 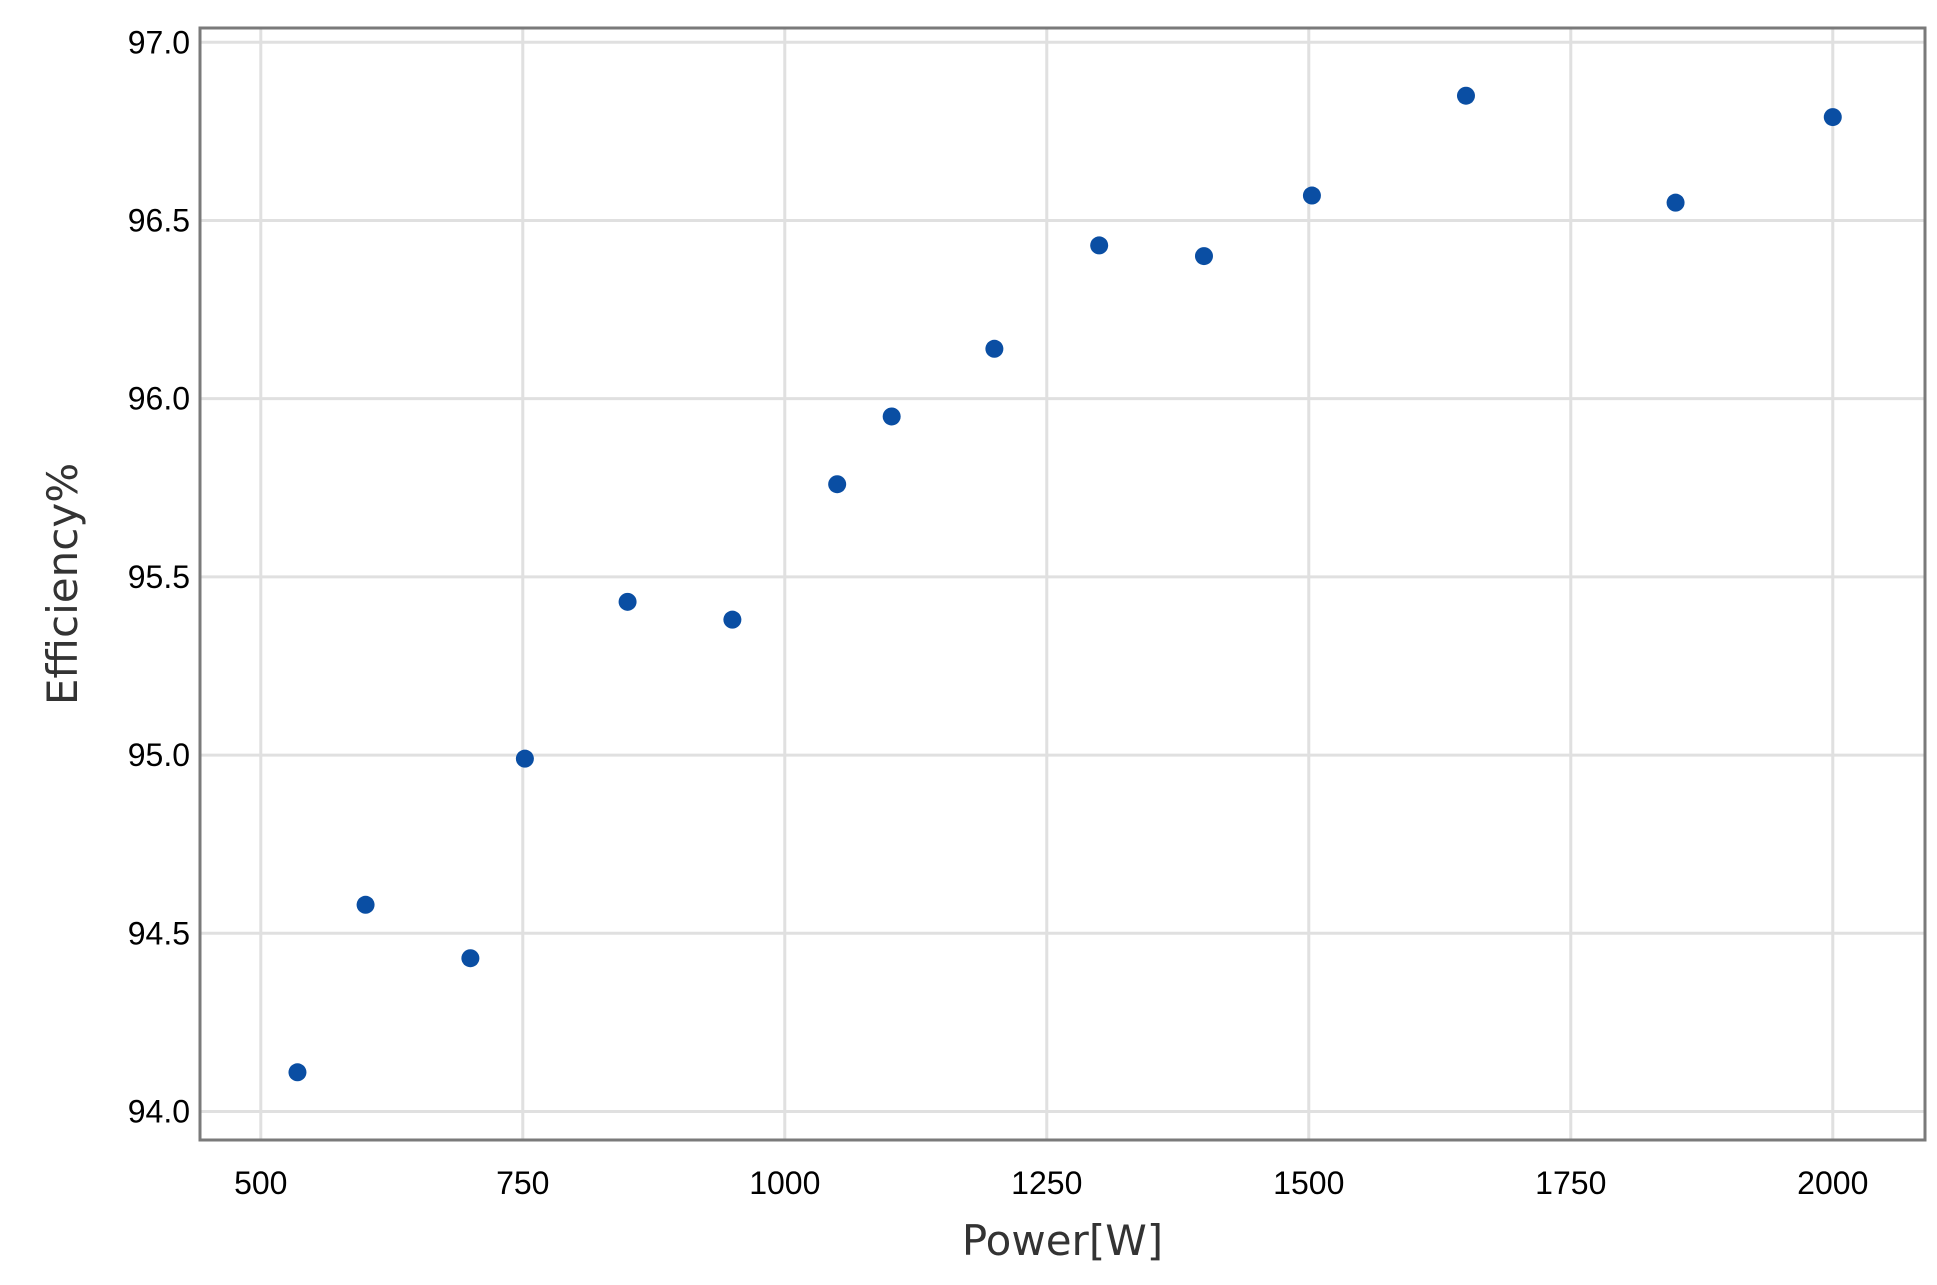 What do you see at coordinates (522, 1183) in the screenshot?
I see `x-tick-label: 750` at bounding box center [522, 1183].